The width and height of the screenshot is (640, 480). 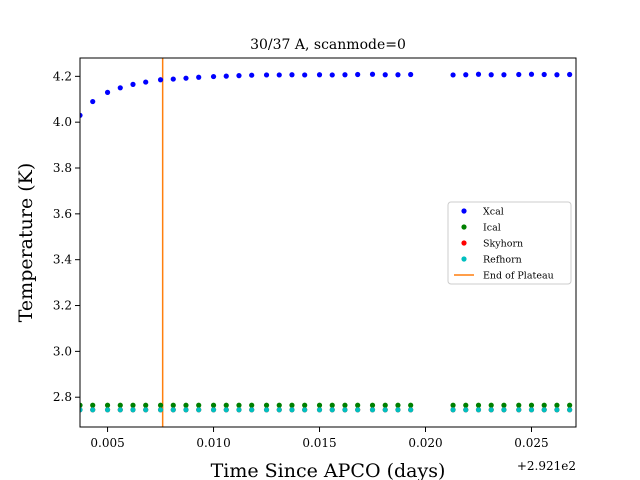 I want to click on legend-label: Xcal, so click(x=493, y=212).